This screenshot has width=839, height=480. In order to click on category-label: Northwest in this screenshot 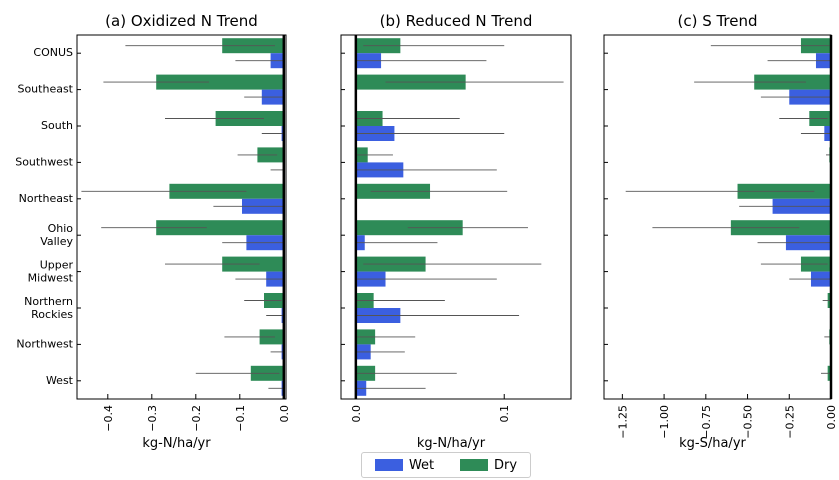, I will do `click(44, 343)`.